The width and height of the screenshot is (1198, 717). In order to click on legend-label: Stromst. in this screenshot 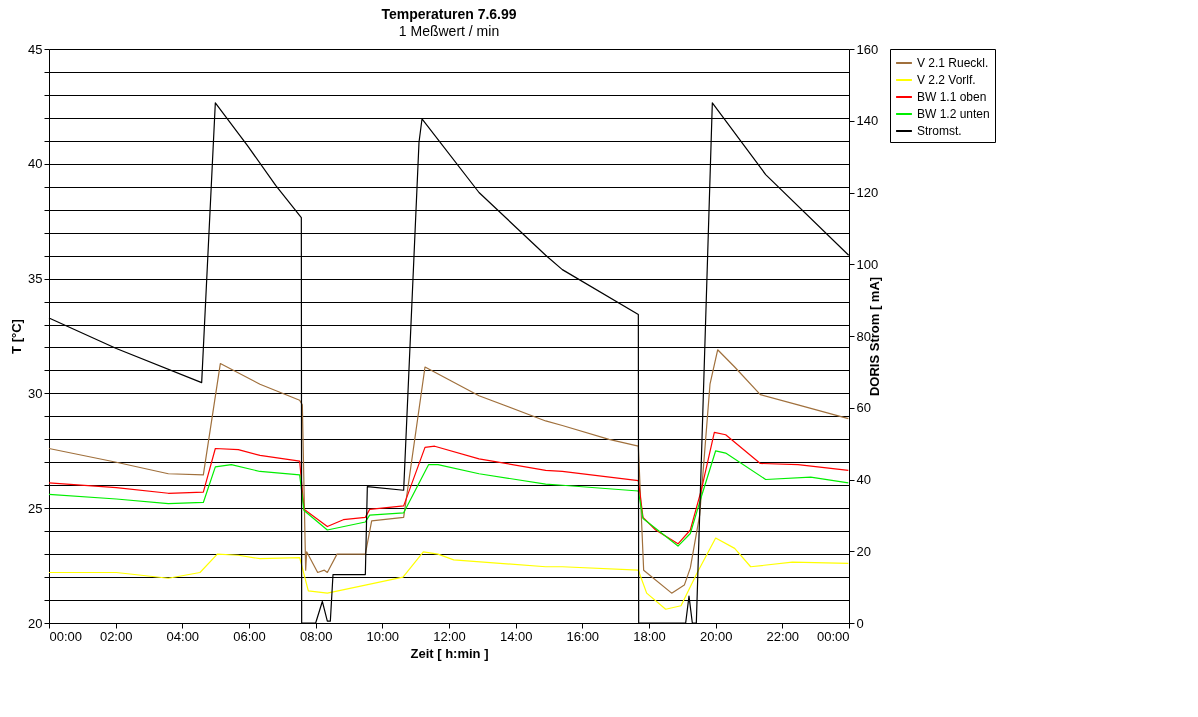, I will do `click(939, 131)`.